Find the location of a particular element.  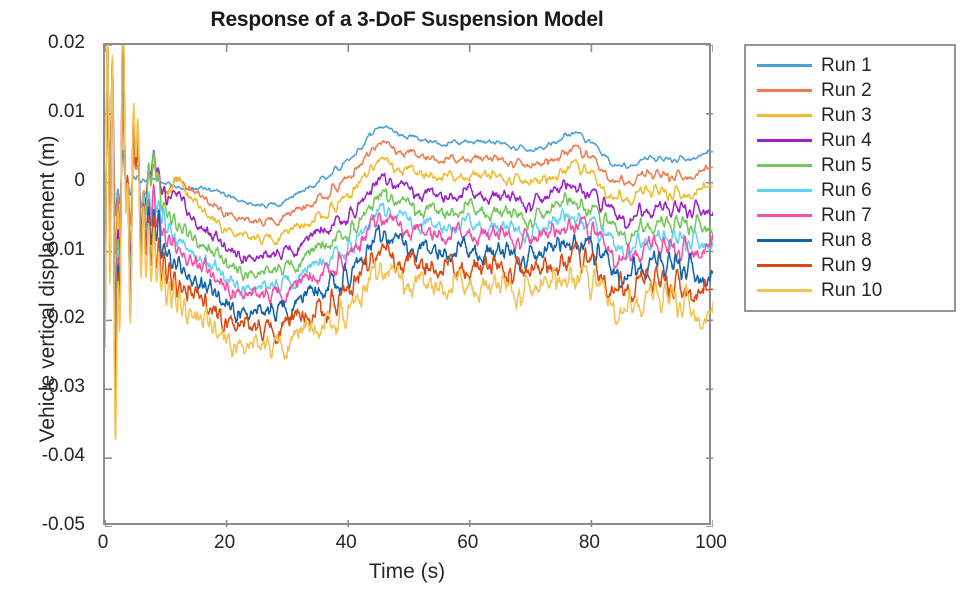

legend-label: Run 3 is located at coordinates (846, 115).